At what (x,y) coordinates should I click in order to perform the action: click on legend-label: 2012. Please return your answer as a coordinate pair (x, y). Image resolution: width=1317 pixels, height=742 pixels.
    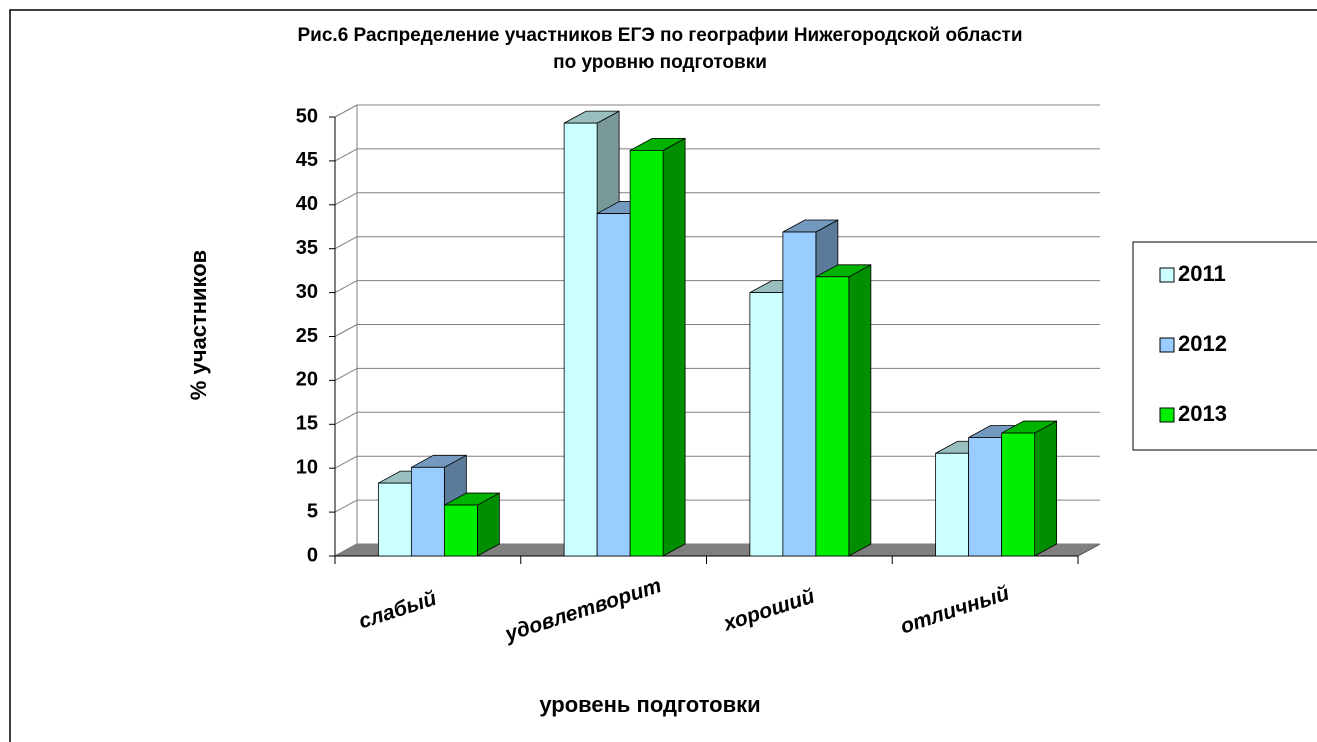
    Looking at the image, I should click on (1202, 343).